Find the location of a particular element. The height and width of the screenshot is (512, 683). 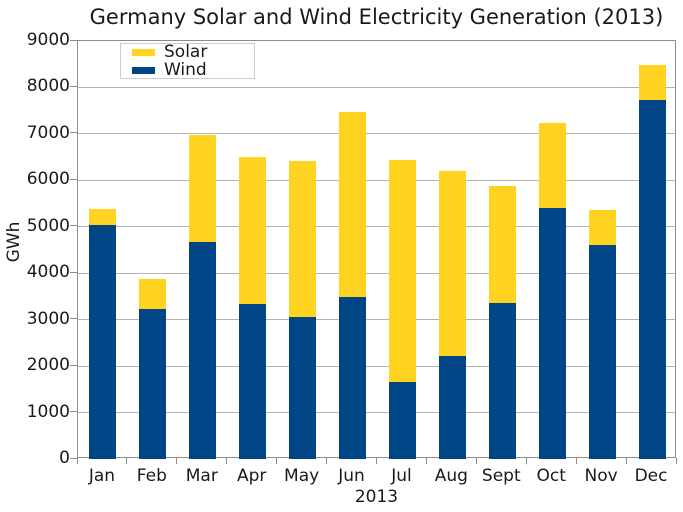

x-tick-label-May: May is located at coordinates (302, 476).